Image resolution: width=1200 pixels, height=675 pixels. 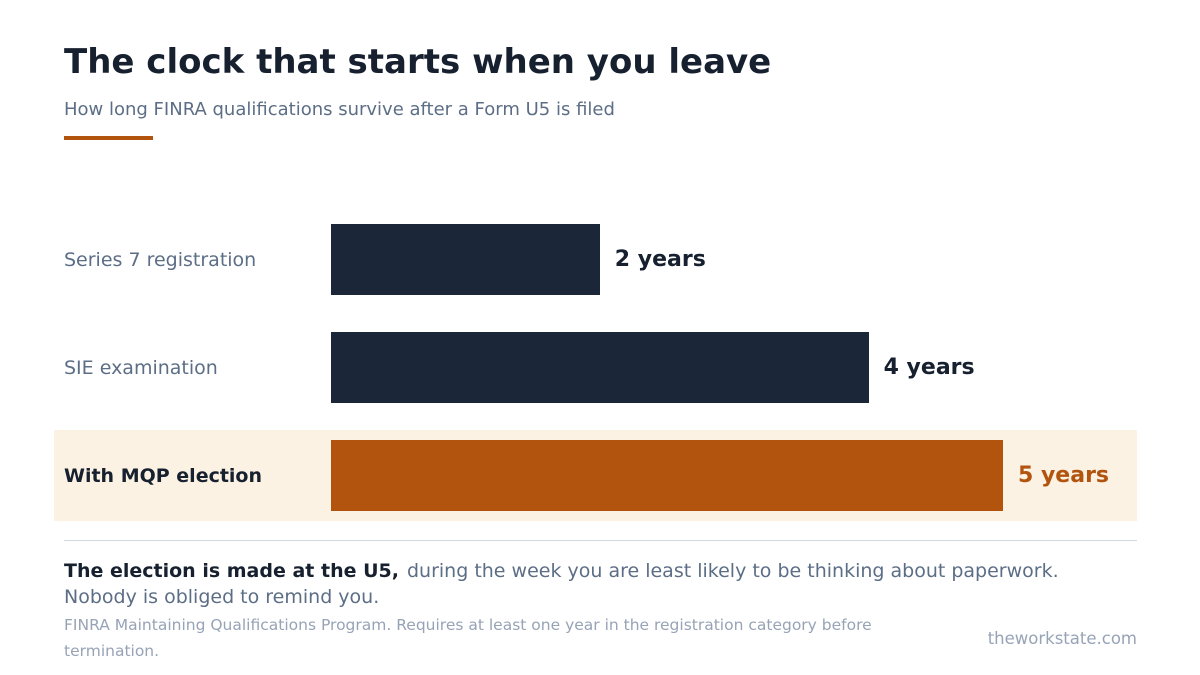 I want to click on value-label: 4 years, so click(x=929, y=367).